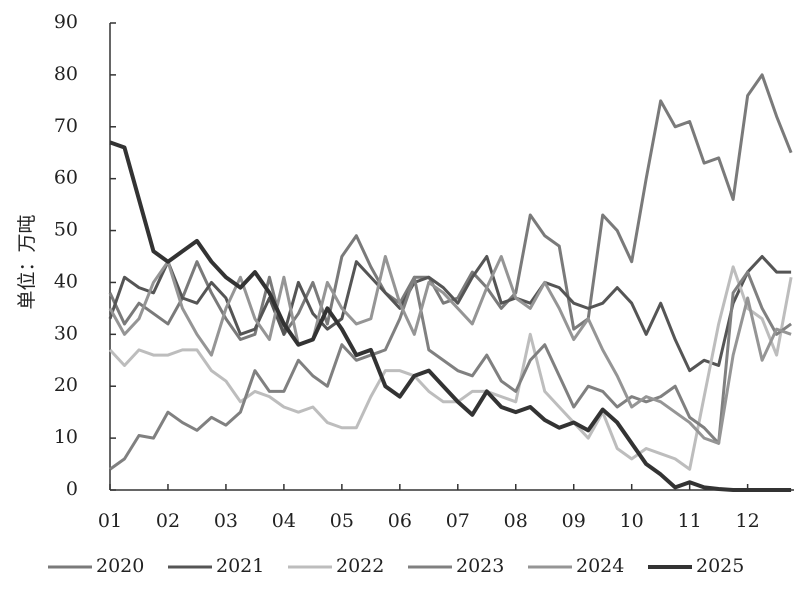 This screenshot has width=808, height=591. Describe the element at coordinates (110, 521) in the screenshot. I see `x-tick-label: 01` at that location.